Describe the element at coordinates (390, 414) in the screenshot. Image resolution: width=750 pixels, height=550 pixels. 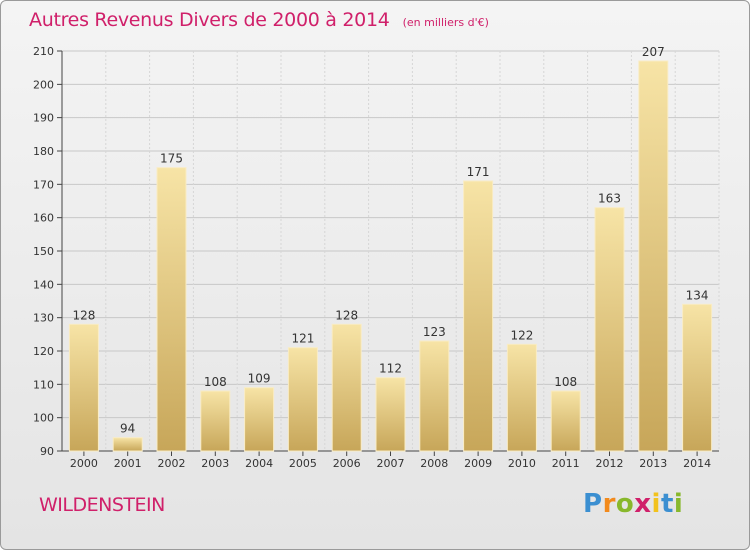
I see `bar-2007` at that location.